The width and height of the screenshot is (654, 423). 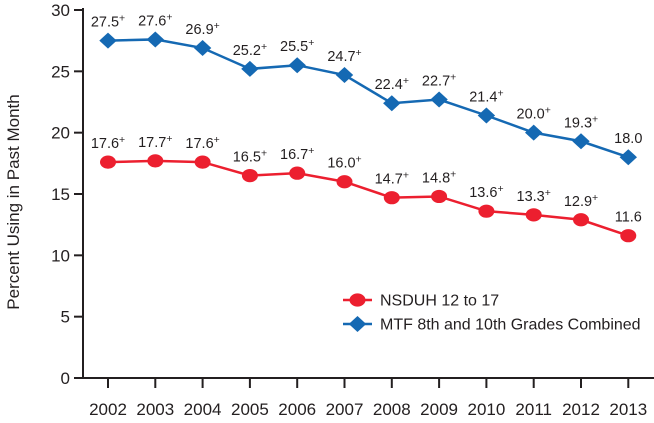 I want to click on y-tick-label: 10, so click(x=60, y=255).